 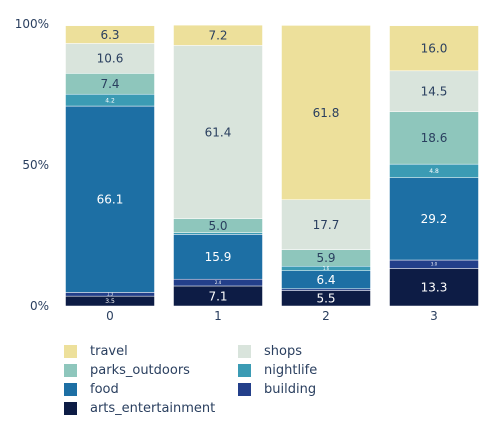 What do you see at coordinates (434, 264) in the screenshot?
I see `data-label: 3.0` at bounding box center [434, 264].